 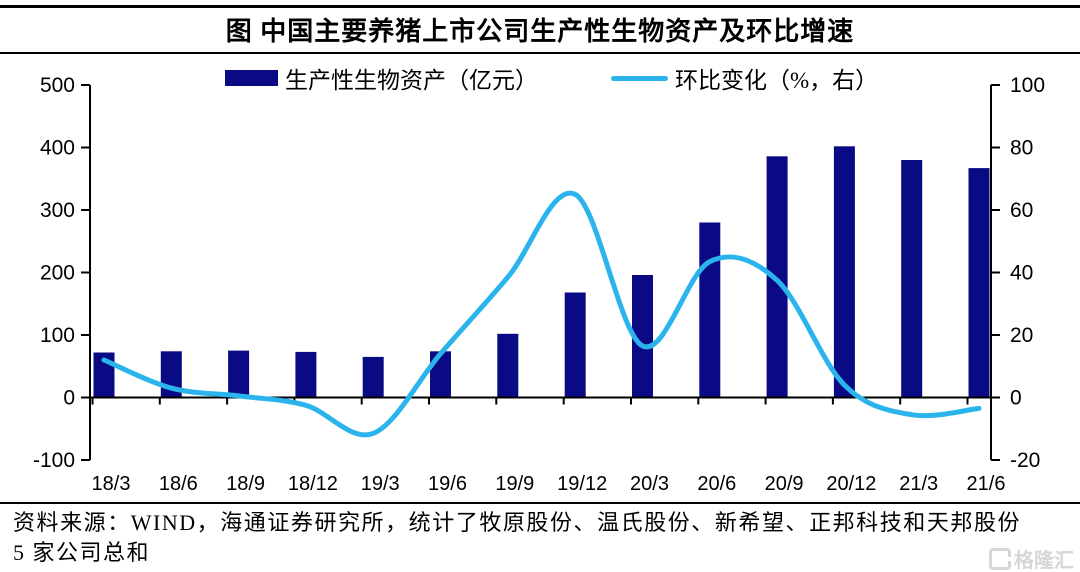 What do you see at coordinates (540, 6) in the screenshot?
I see `top-border-rule` at bounding box center [540, 6].